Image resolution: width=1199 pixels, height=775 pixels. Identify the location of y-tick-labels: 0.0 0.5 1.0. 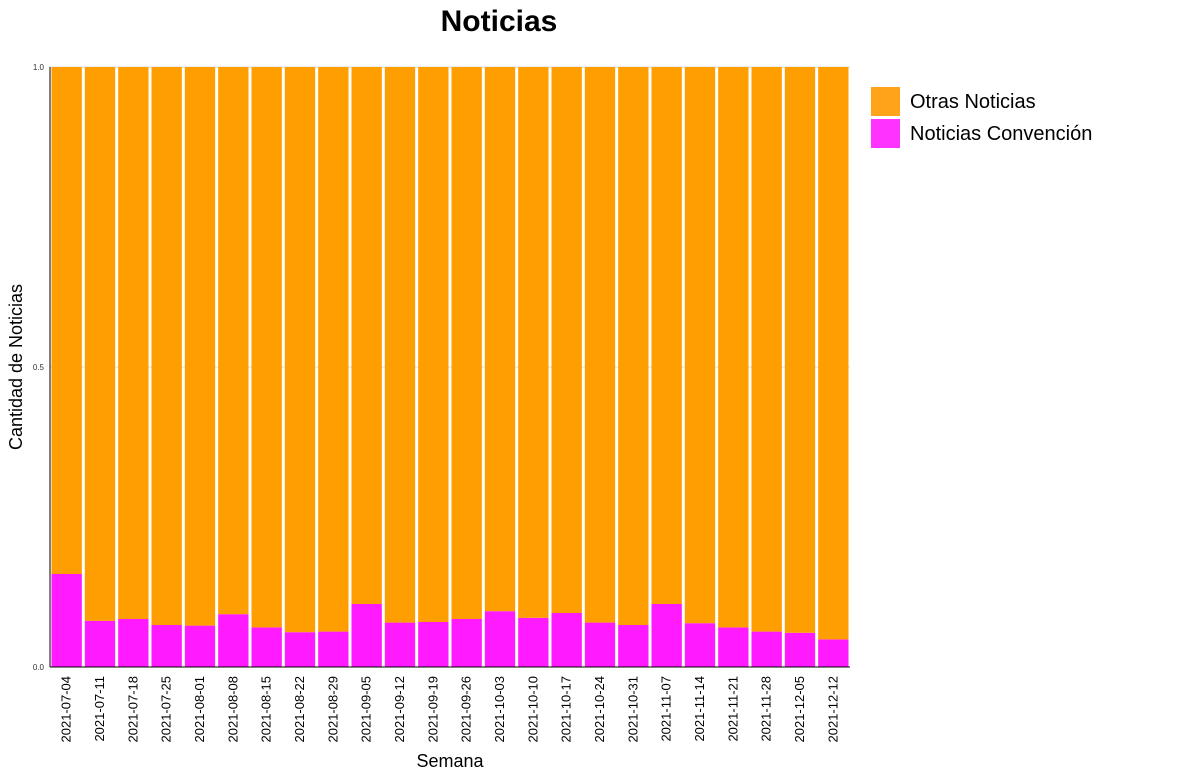
(39, 367).